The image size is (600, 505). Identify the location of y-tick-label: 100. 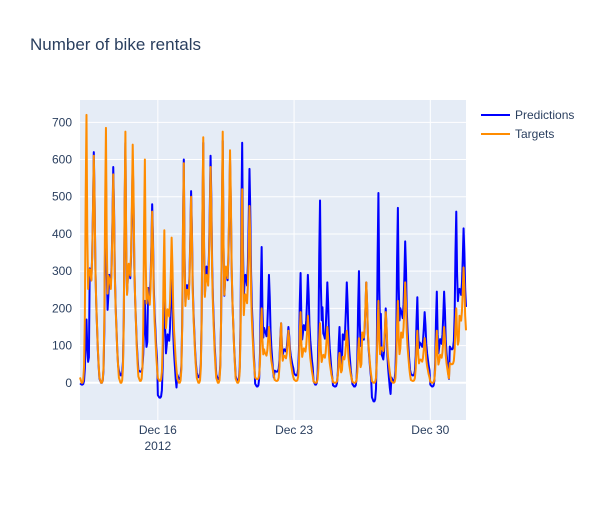
(62, 346).